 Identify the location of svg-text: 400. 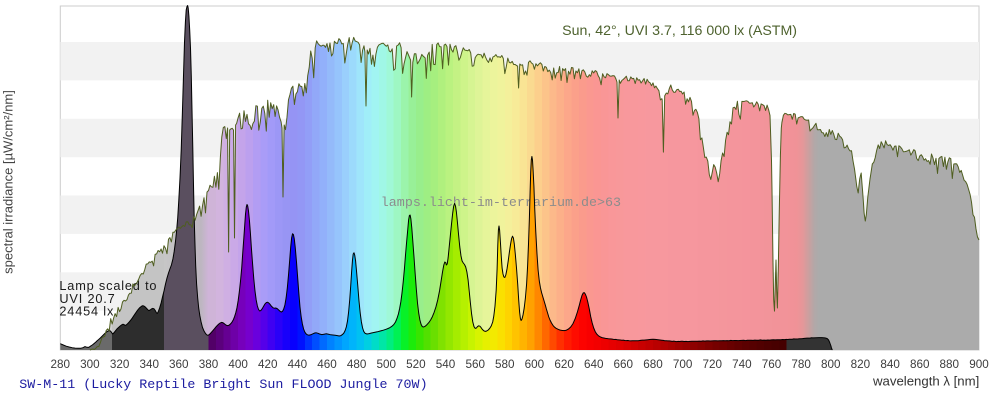
(238, 364).